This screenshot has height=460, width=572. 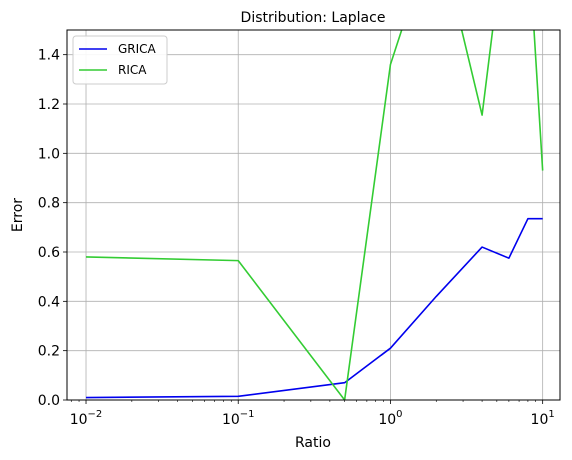 I want to click on legend: GRICA RICA, so click(x=120, y=60).